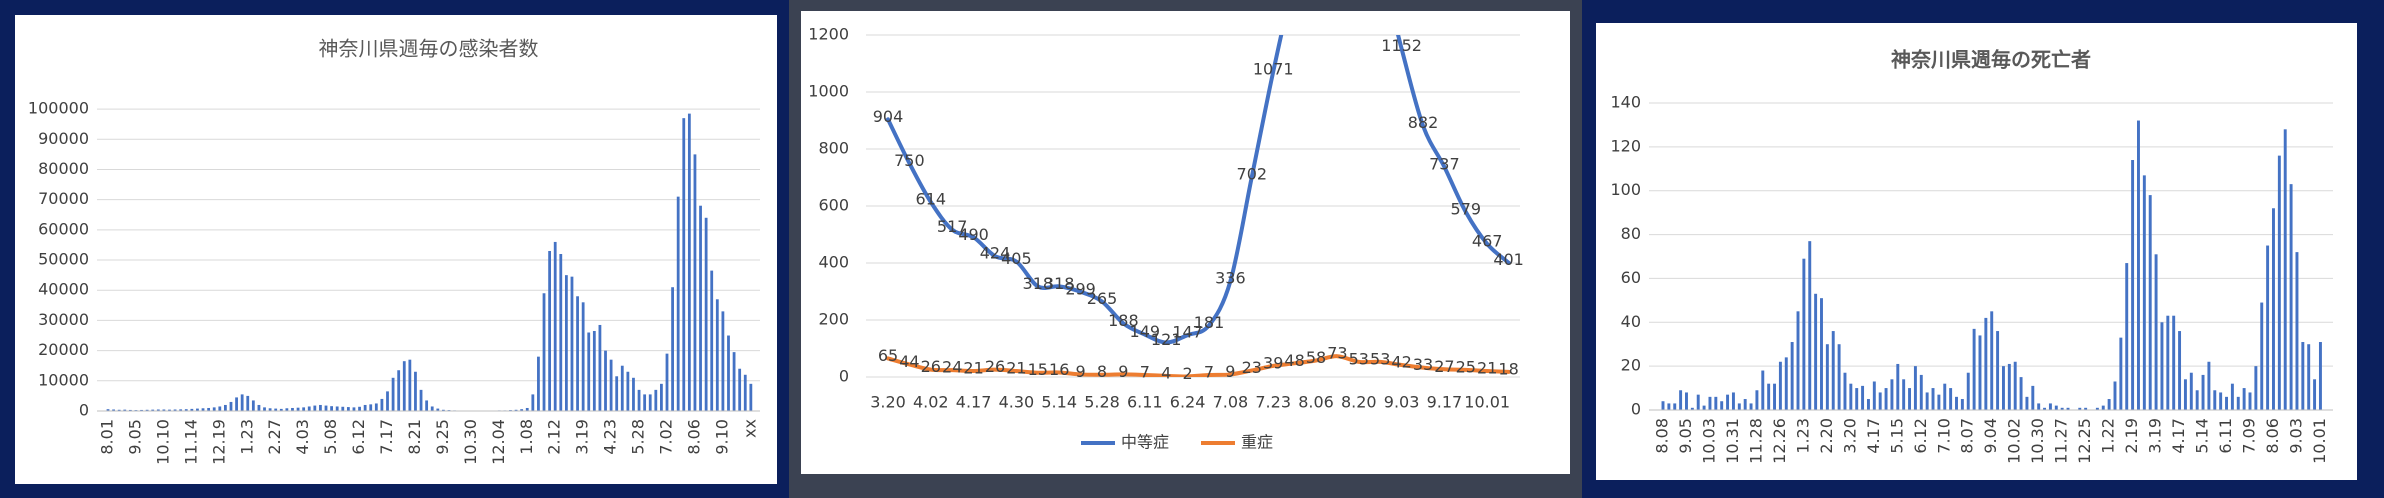 This screenshot has height=498, width=2384. I want to click on x-tick-label: 7.02, so click(666, 437).